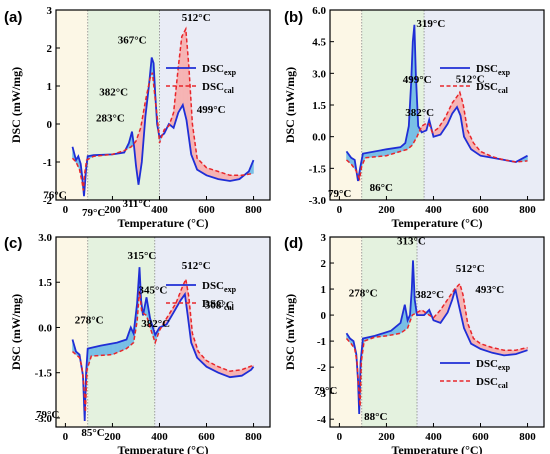 The width and height of the screenshot is (550, 454). Describe the element at coordinates (132, 41) in the screenshot. I see `peak-annotation: 367°C` at that location.